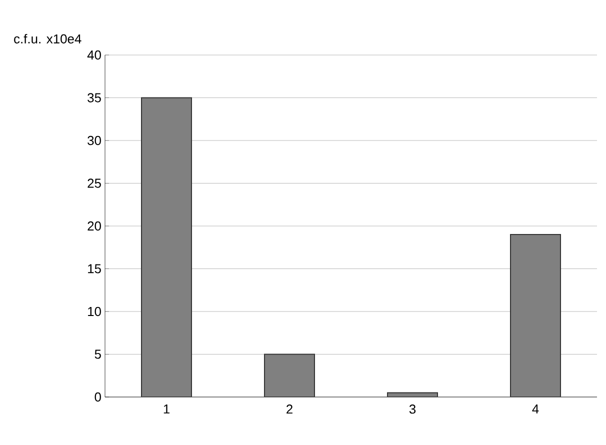 The height and width of the screenshot is (445, 606). I want to click on x-tick-label: 2, so click(289, 409).